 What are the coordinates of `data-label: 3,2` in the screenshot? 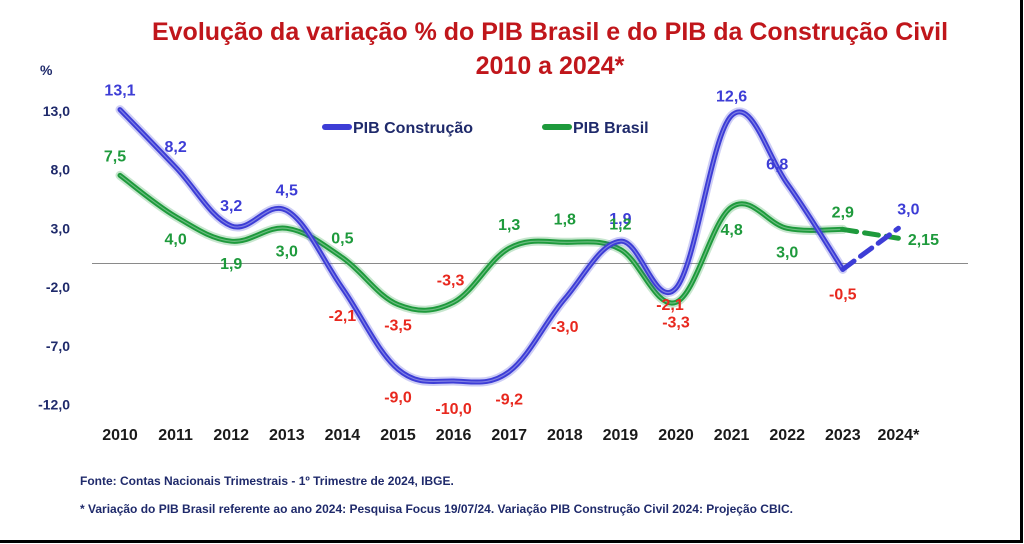 It's located at (231, 206).